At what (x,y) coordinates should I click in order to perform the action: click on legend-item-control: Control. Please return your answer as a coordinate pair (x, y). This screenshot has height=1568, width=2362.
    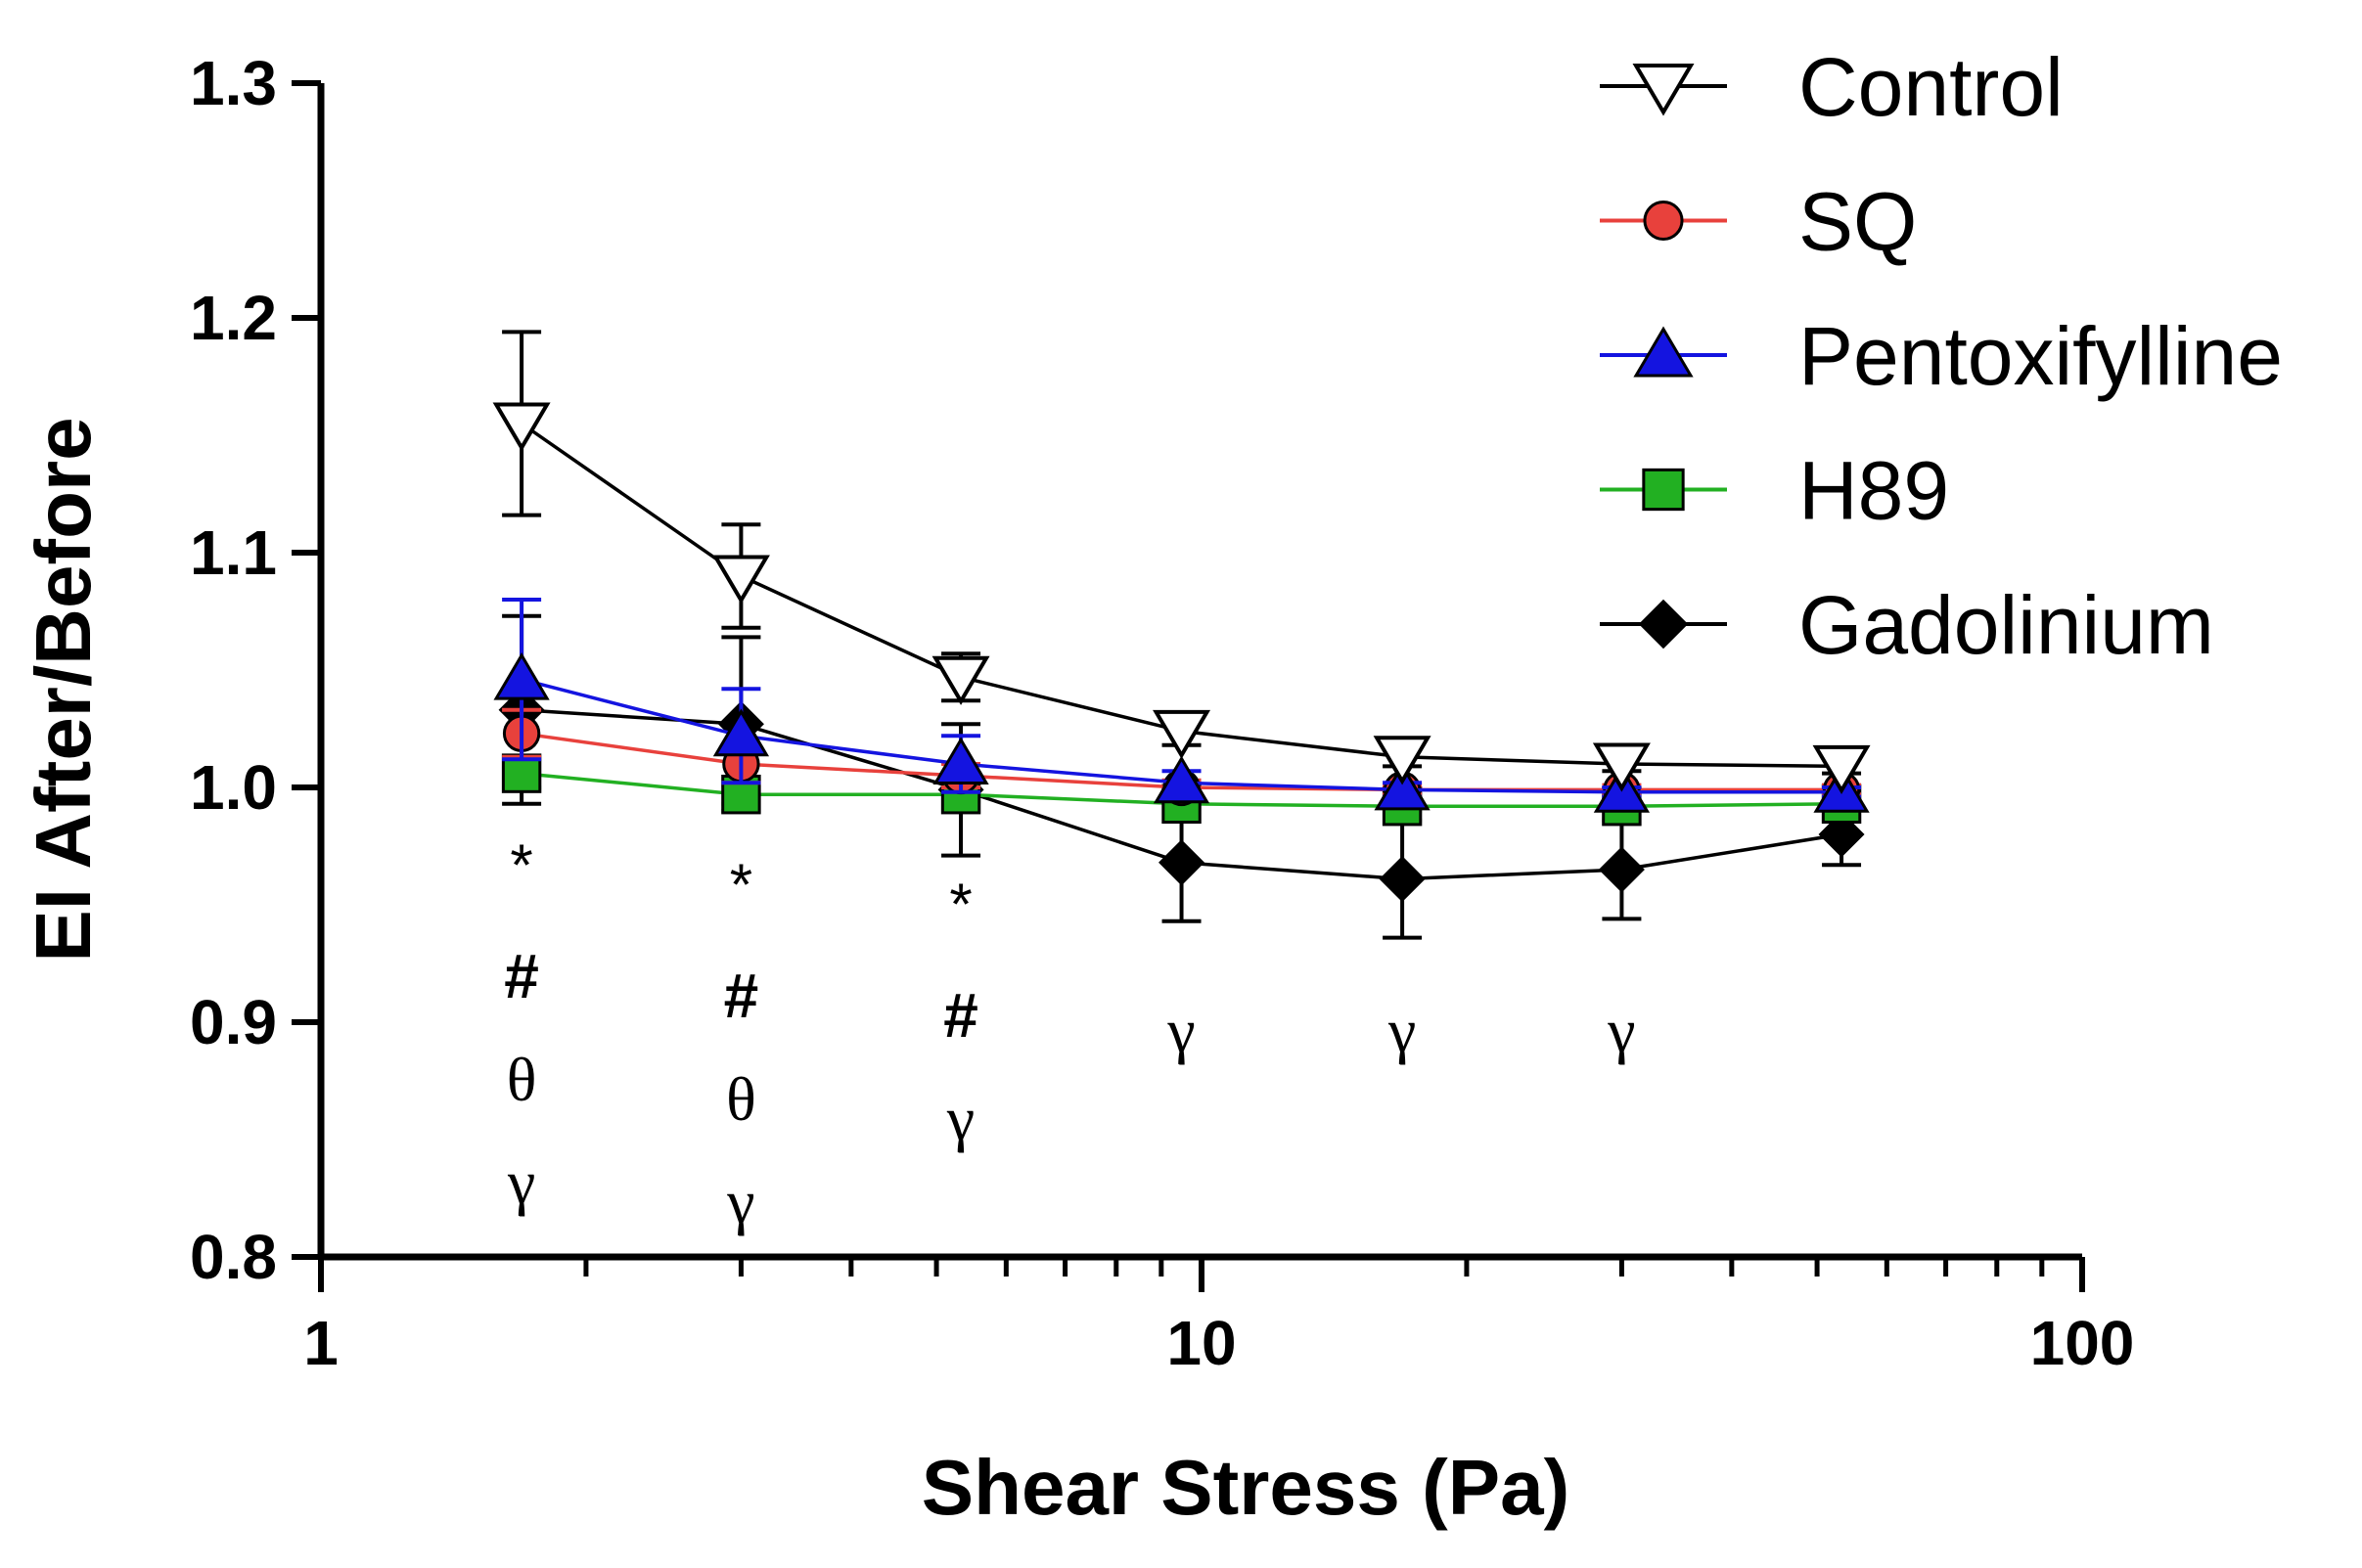
    Looking at the image, I should click on (1832, 87).